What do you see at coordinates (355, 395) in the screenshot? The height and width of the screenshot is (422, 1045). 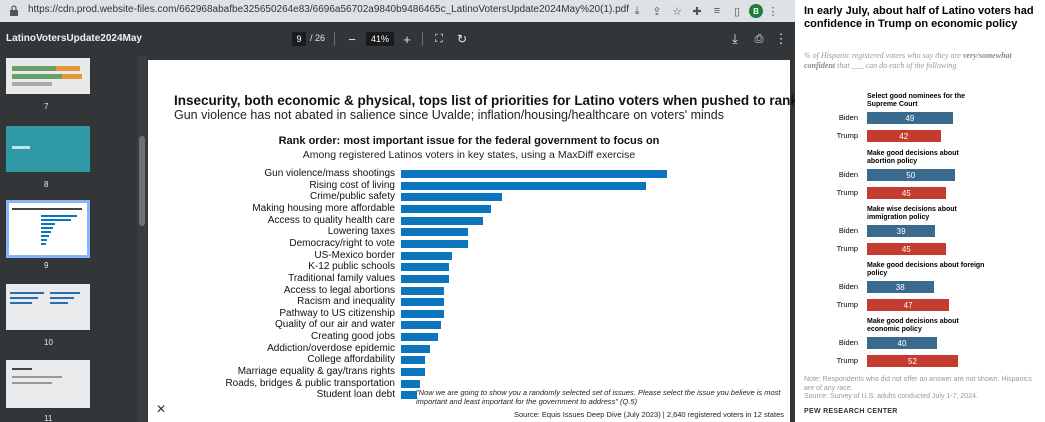 I see `bar-label: Student loan debt` at bounding box center [355, 395].